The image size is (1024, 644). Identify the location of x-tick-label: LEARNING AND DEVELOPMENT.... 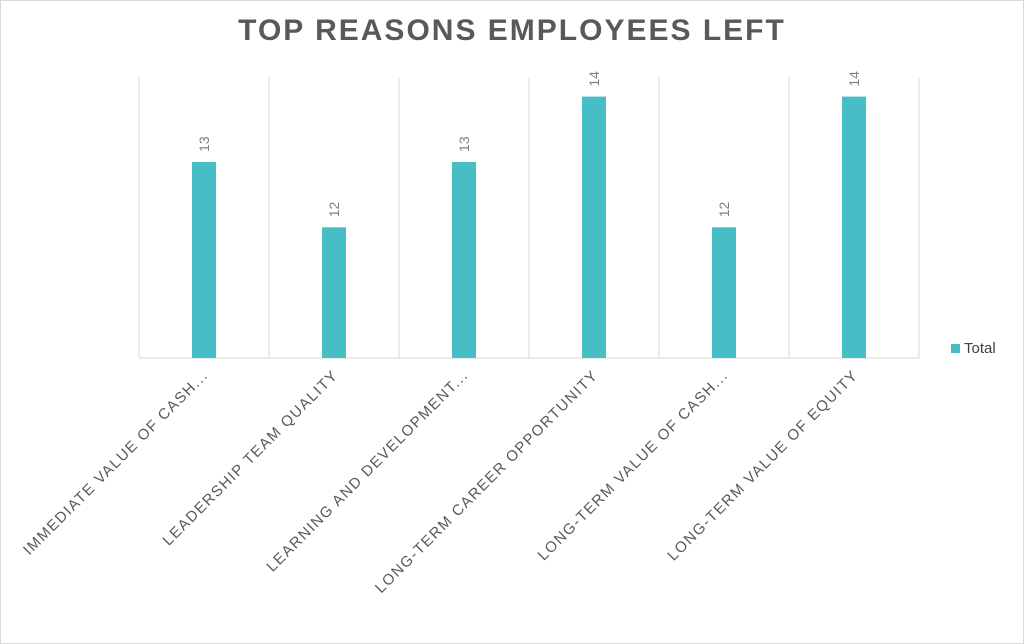
(367, 471).